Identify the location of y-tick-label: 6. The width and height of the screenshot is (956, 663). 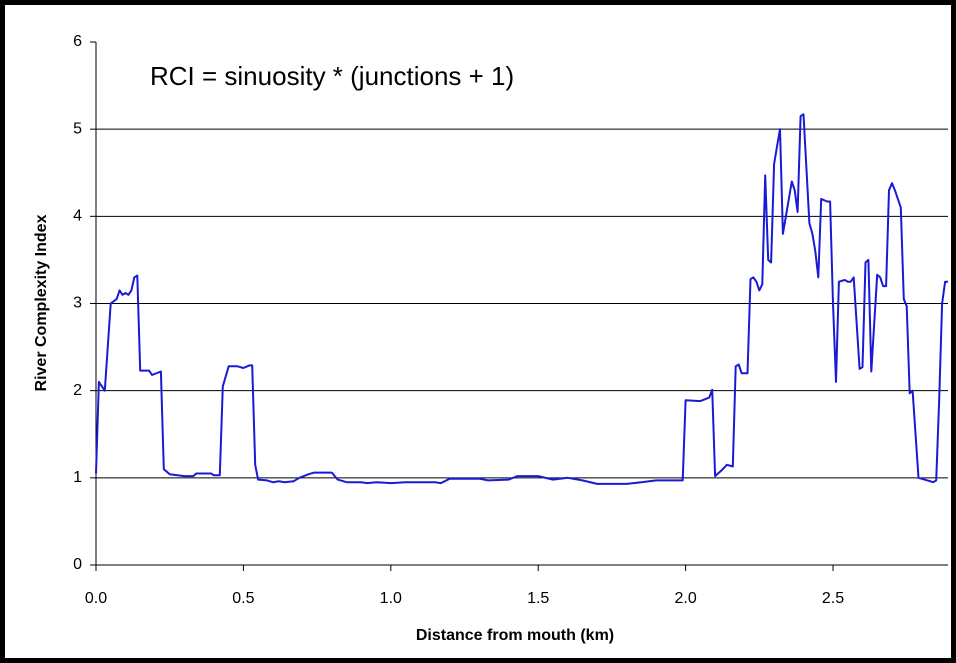
(77, 41).